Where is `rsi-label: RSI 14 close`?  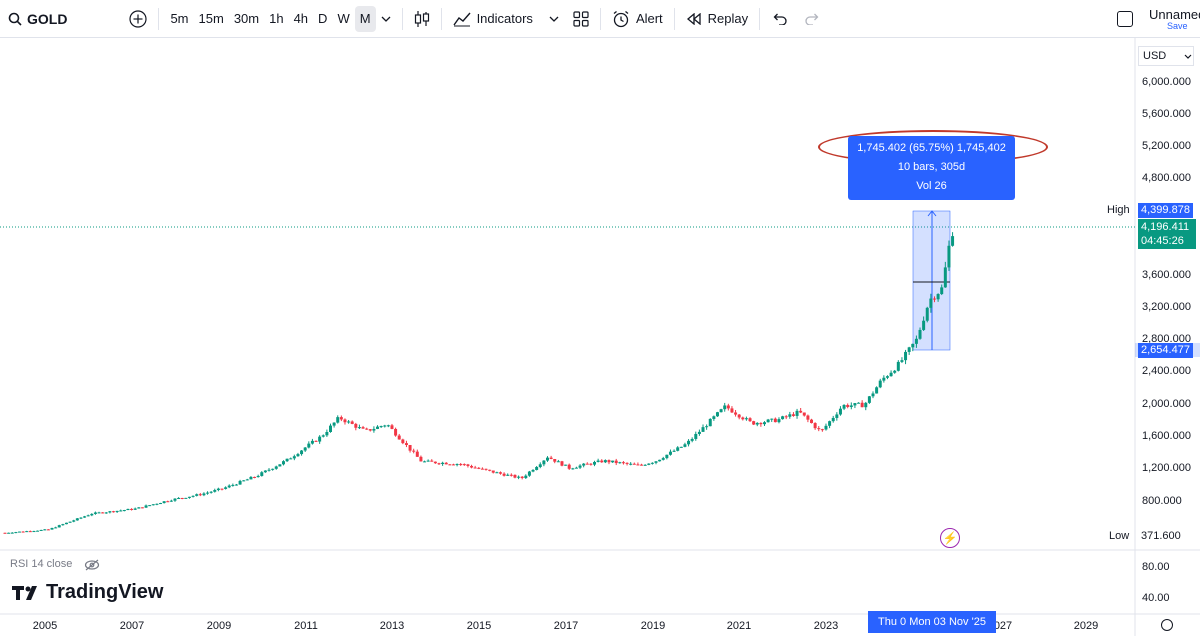
rsi-label: RSI 14 close is located at coordinates (41, 564).